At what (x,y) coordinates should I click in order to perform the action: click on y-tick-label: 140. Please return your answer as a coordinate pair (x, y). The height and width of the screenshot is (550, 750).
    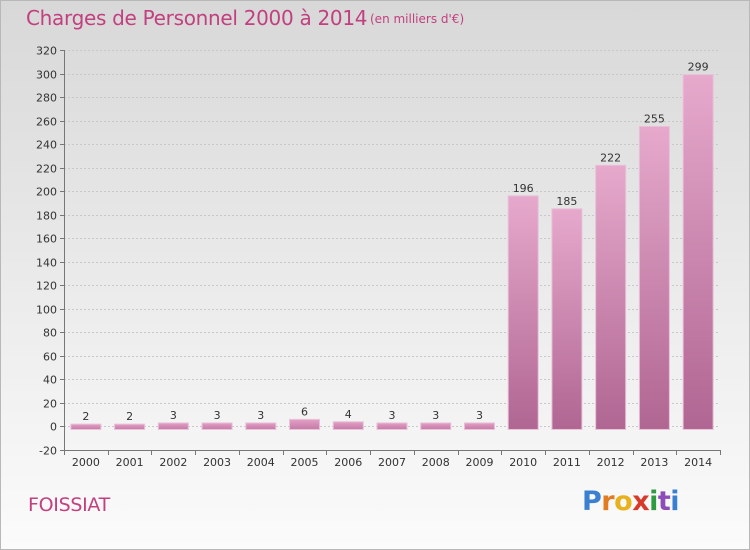
    Looking at the image, I should click on (46, 263).